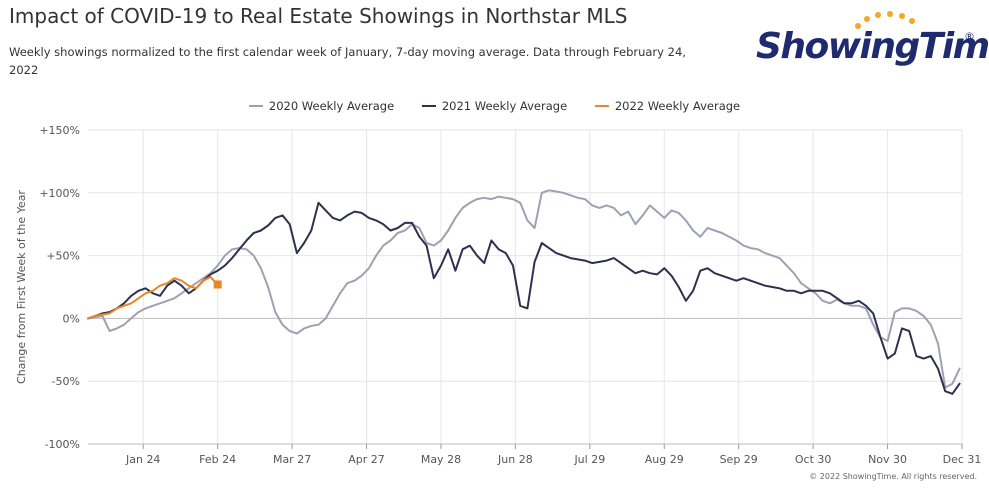 The height and width of the screenshot is (491, 989). I want to click on x-tick-label: Mar 27, so click(292, 459).